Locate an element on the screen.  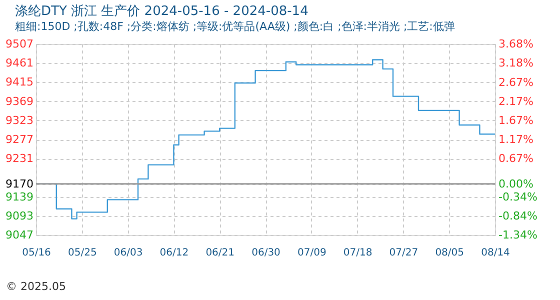
y2-tick-label: 3.18% is located at coordinates (516, 63).